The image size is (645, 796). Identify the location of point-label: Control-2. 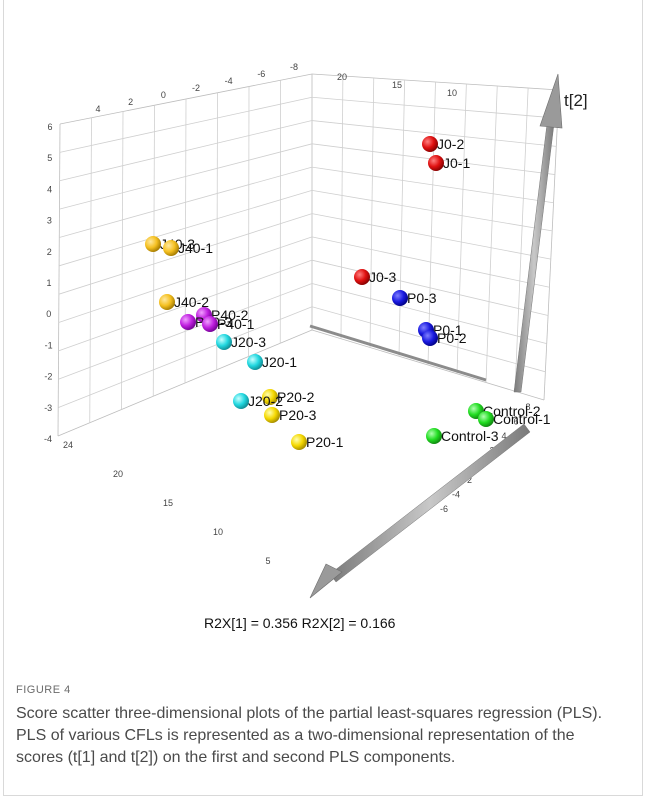
(512, 411).